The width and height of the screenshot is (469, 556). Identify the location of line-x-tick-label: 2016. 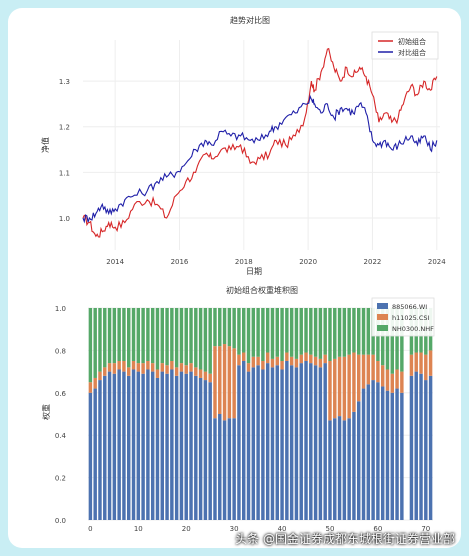
(180, 262).